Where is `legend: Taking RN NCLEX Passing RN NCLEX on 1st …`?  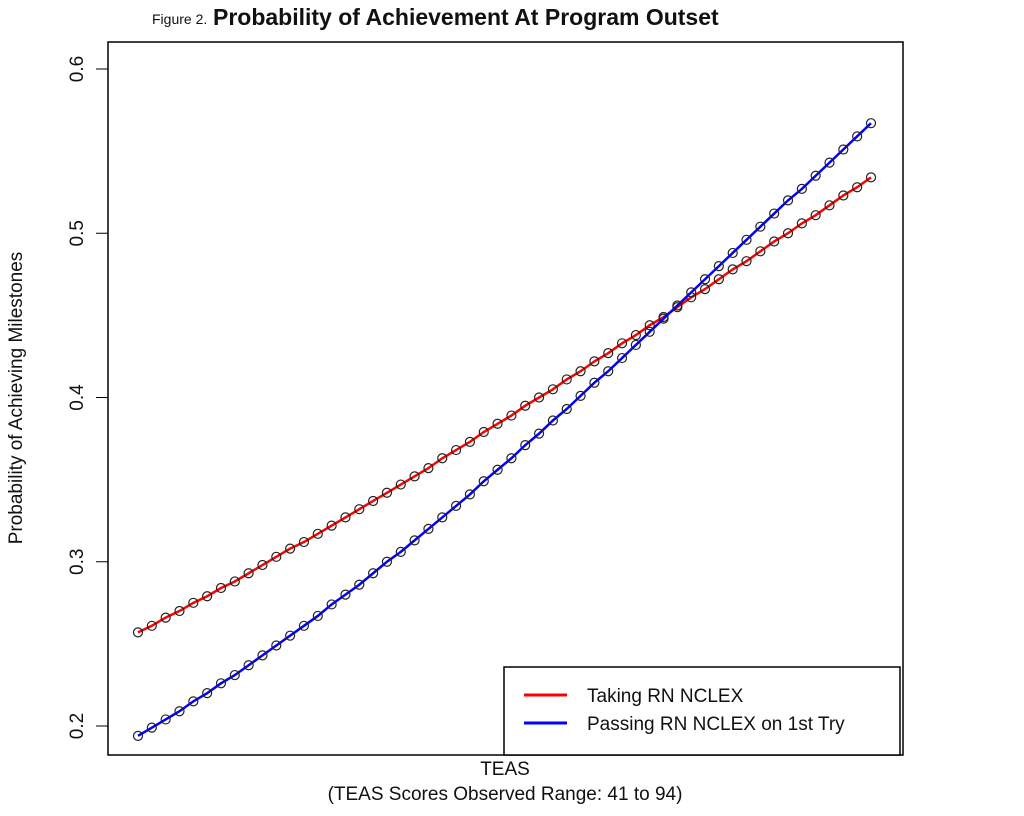
legend: Taking RN NCLEX Passing RN NCLEX on 1st … is located at coordinates (702, 711).